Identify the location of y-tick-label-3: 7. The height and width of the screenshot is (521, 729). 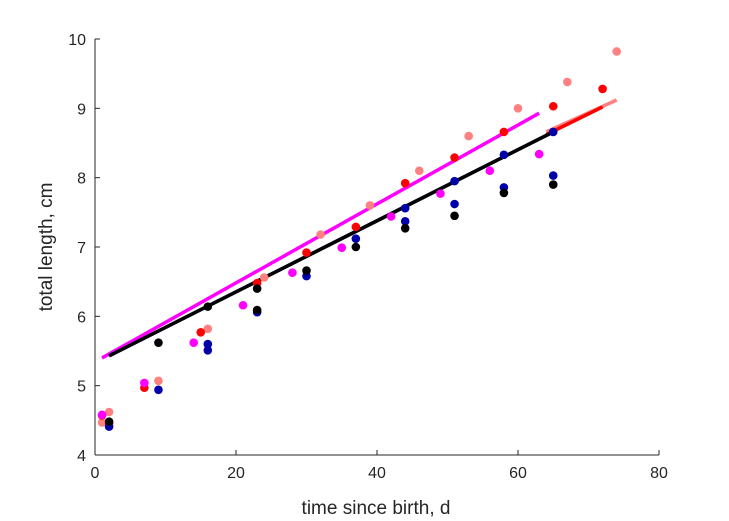
(81, 248).